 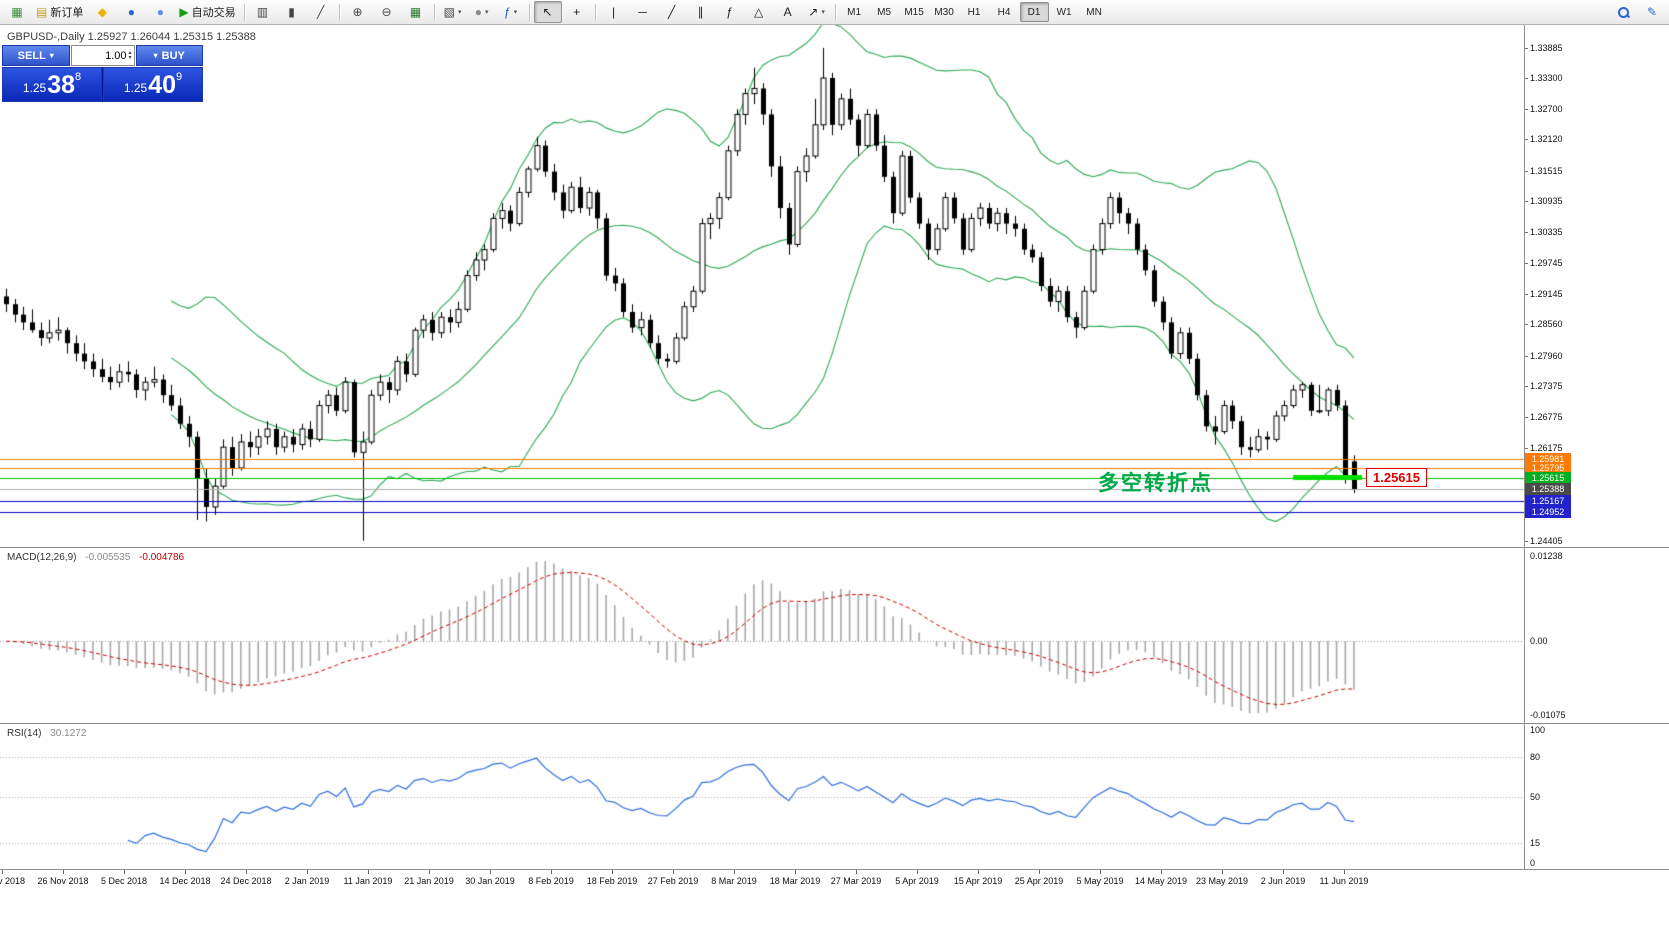 I want to click on date-axis-label: 15 Apr 2019, so click(x=978, y=881).